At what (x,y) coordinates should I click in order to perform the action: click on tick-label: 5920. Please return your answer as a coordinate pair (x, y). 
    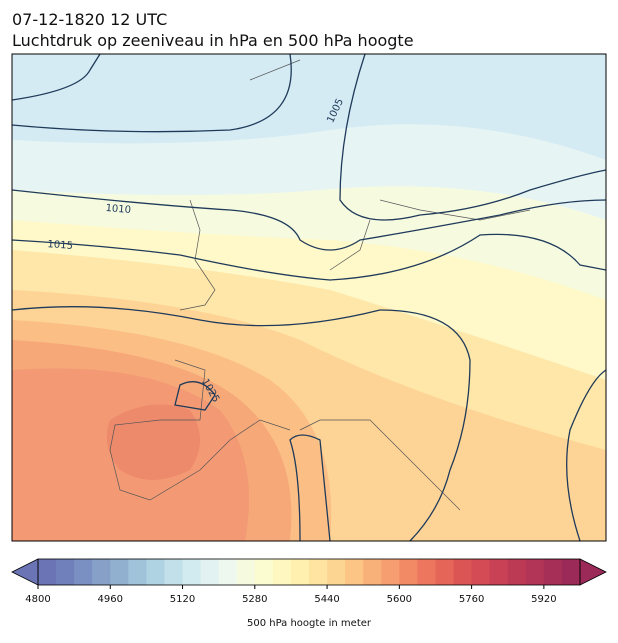
    Looking at the image, I should click on (543, 599).